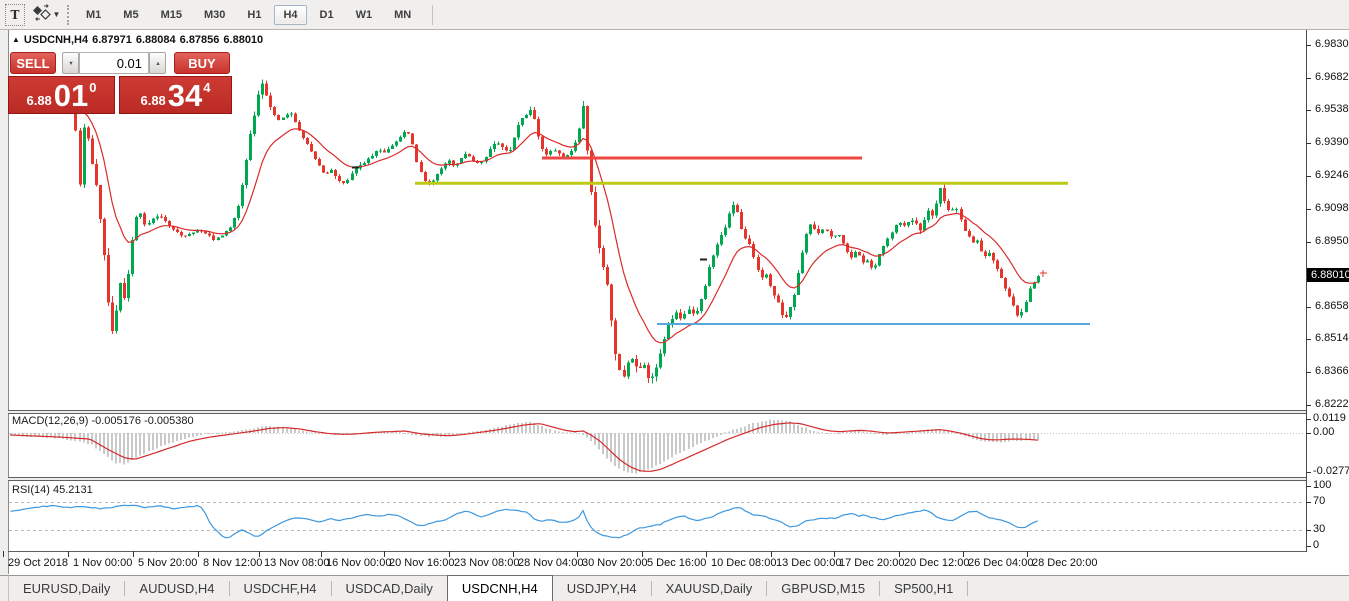 This screenshot has width=1349, height=601. What do you see at coordinates (403, 14) in the screenshot?
I see `timeframe-button-mn: MN` at bounding box center [403, 14].